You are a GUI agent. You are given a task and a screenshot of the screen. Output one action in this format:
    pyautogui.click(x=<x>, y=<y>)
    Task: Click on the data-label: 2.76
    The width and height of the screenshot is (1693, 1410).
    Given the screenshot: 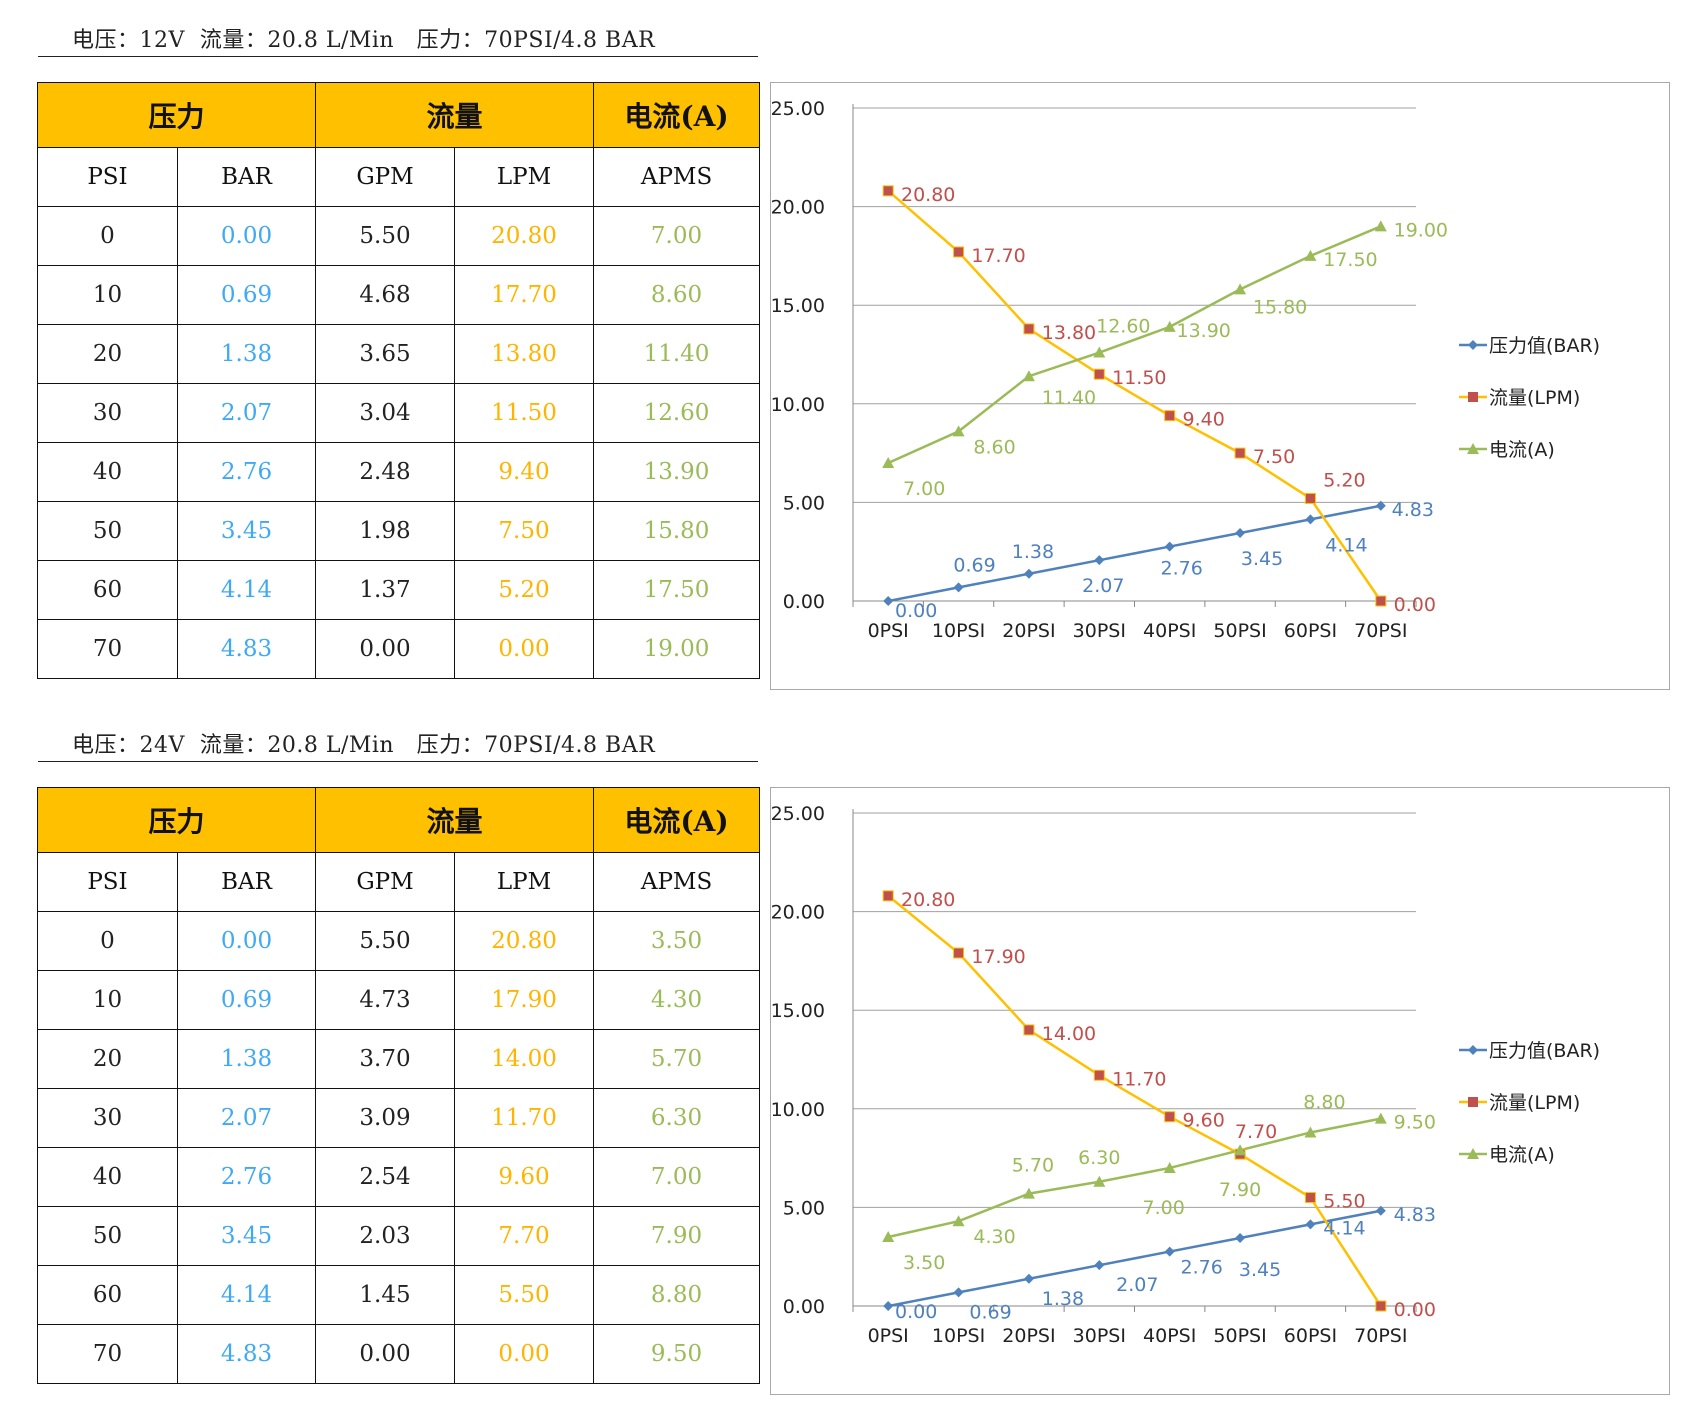 What is the action you would take?
    pyautogui.click(x=1202, y=1268)
    